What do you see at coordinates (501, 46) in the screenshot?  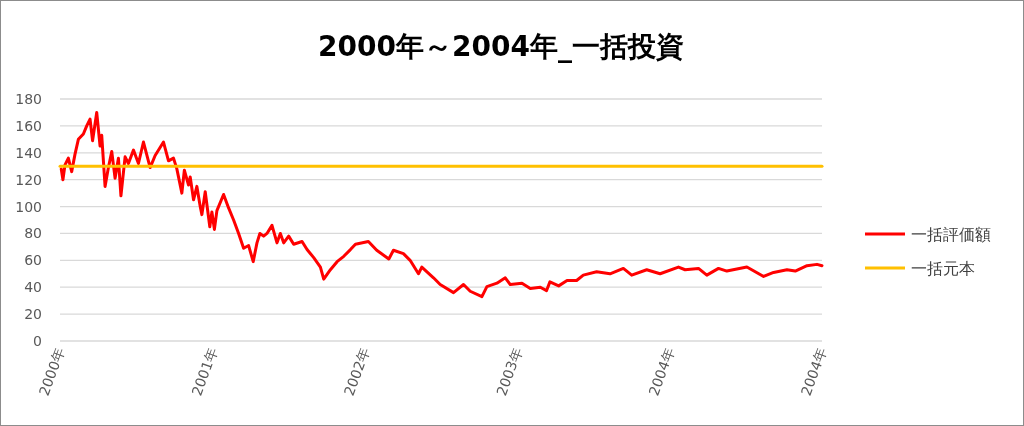 I see `chart-title: 2000年～2004年_一括投資` at bounding box center [501, 46].